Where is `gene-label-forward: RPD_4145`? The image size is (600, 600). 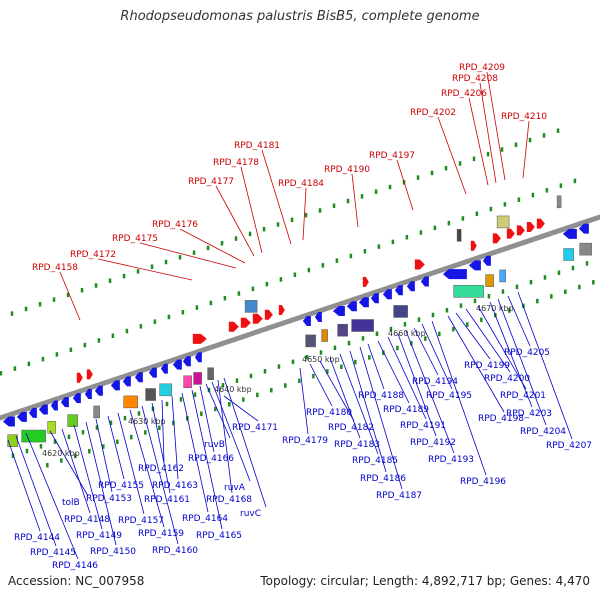
gene-label-forward: RPD_4145 is located at coordinates (53, 553).